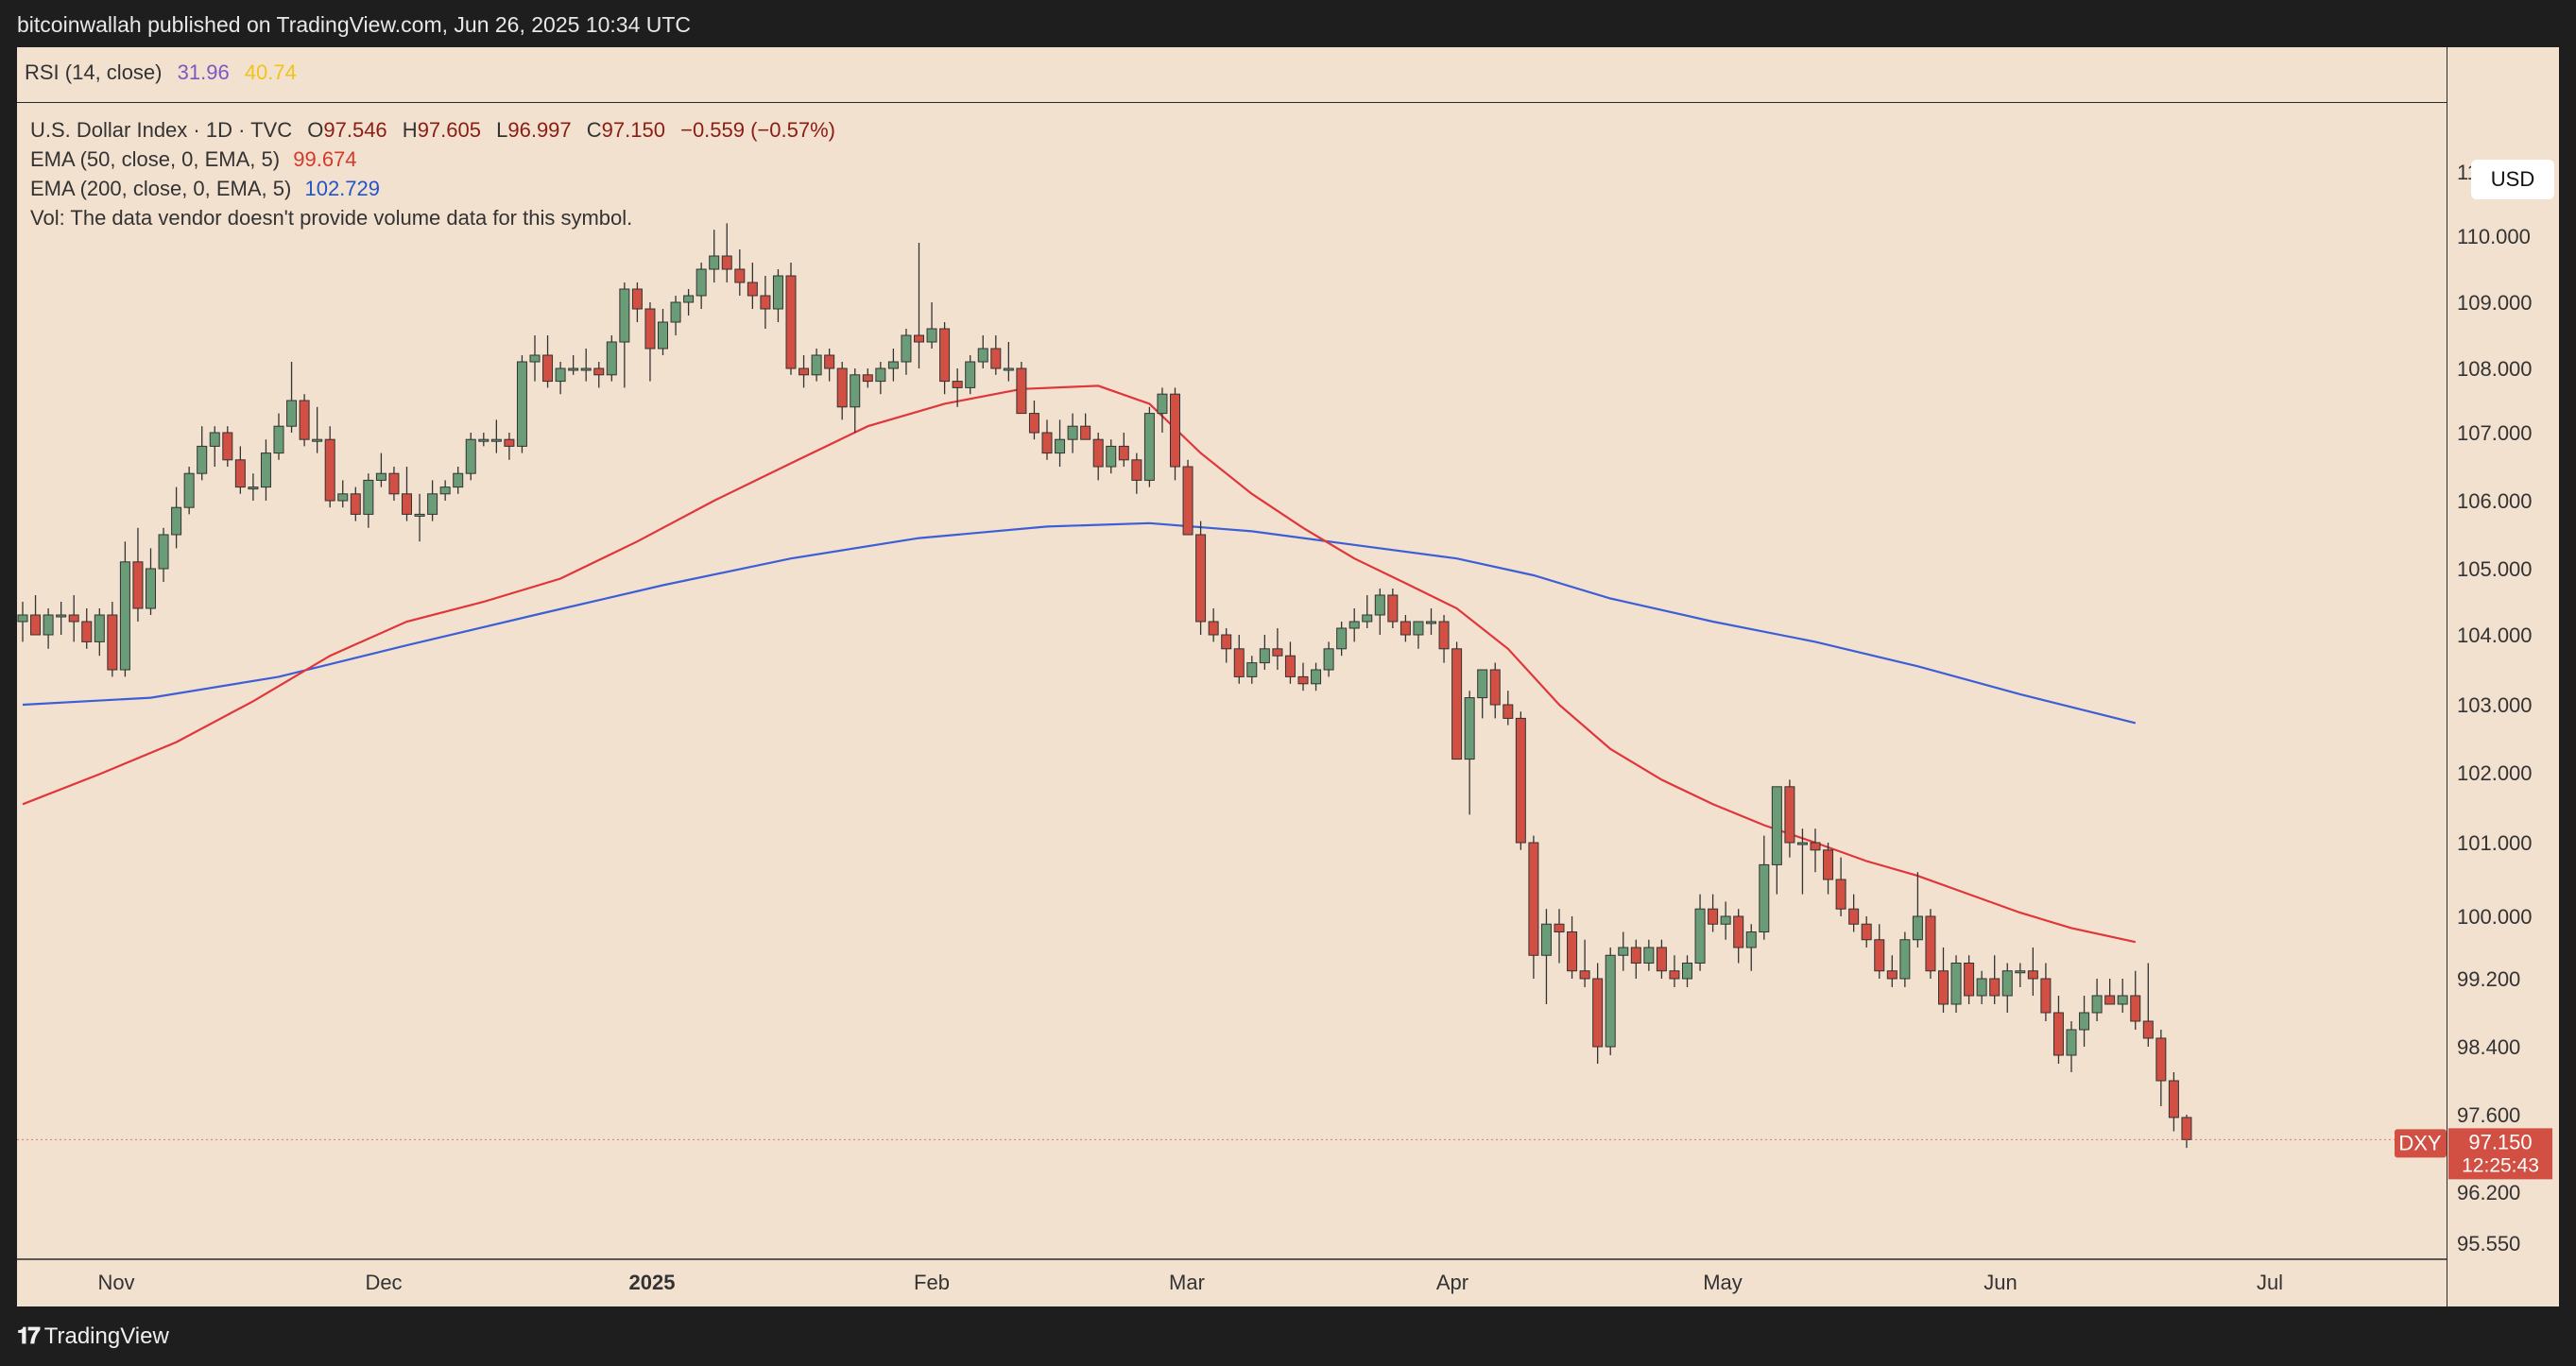 The height and width of the screenshot is (1366, 2576). I want to click on rsi-pane: RSI (14, close) 31.96 40.74, so click(1232, 75).